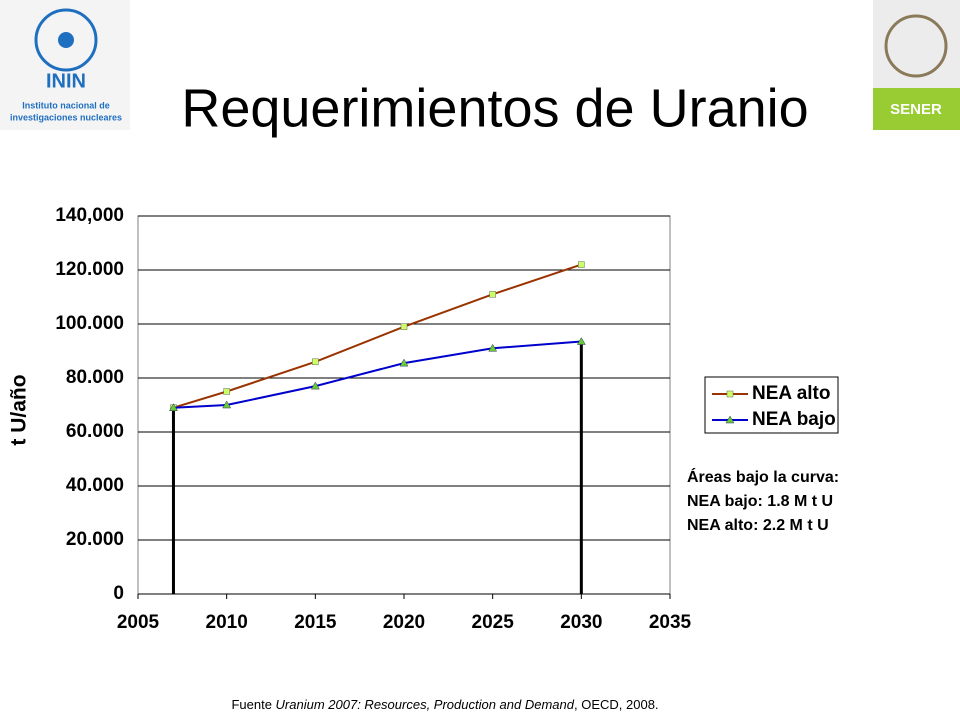 The height and width of the screenshot is (725, 960). I want to click on y-tick-label: 120.000, so click(89, 269).